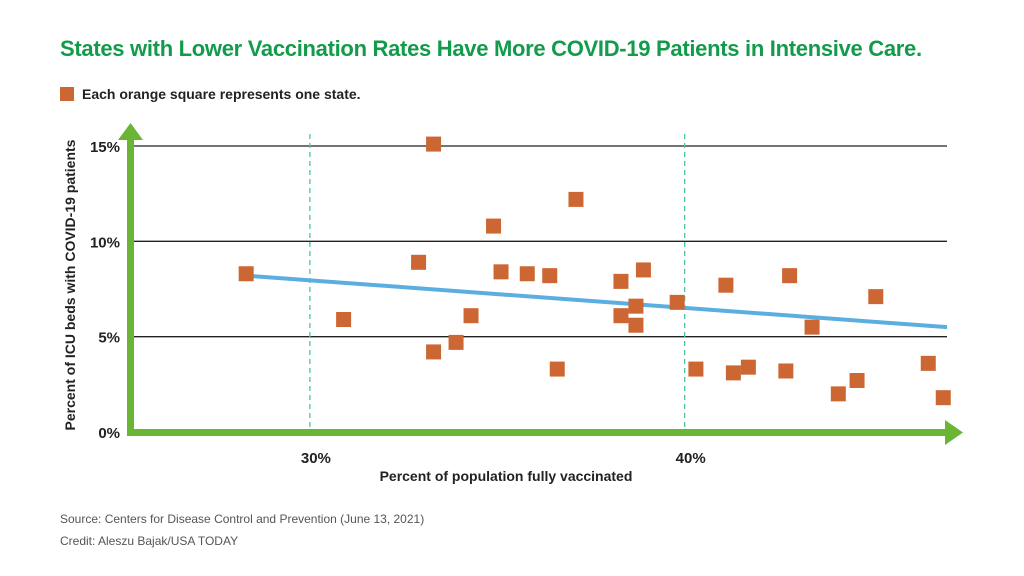 The width and height of the screenshot is (1024, 576). I want to click on legend-swatch, so click(67, 94).